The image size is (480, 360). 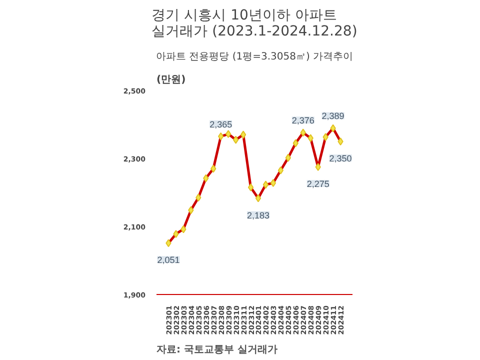 I want to click on y-axis-title: (만원), so click(x=171, y=80).